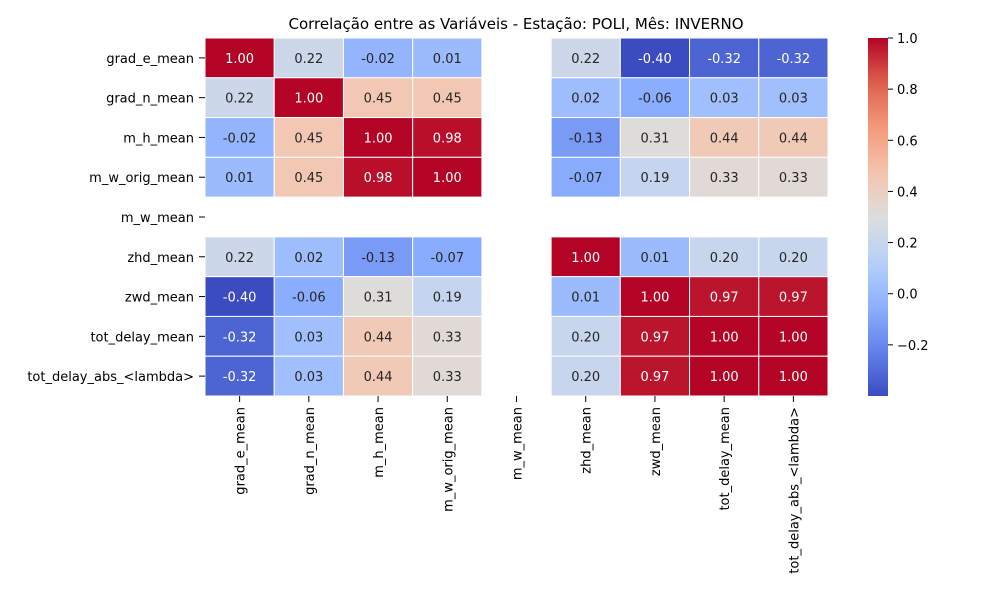  I want to click on colorbar: −0.2 0.0 0.2 0.4 0.6 0.8 1.0, so click(898, 214).